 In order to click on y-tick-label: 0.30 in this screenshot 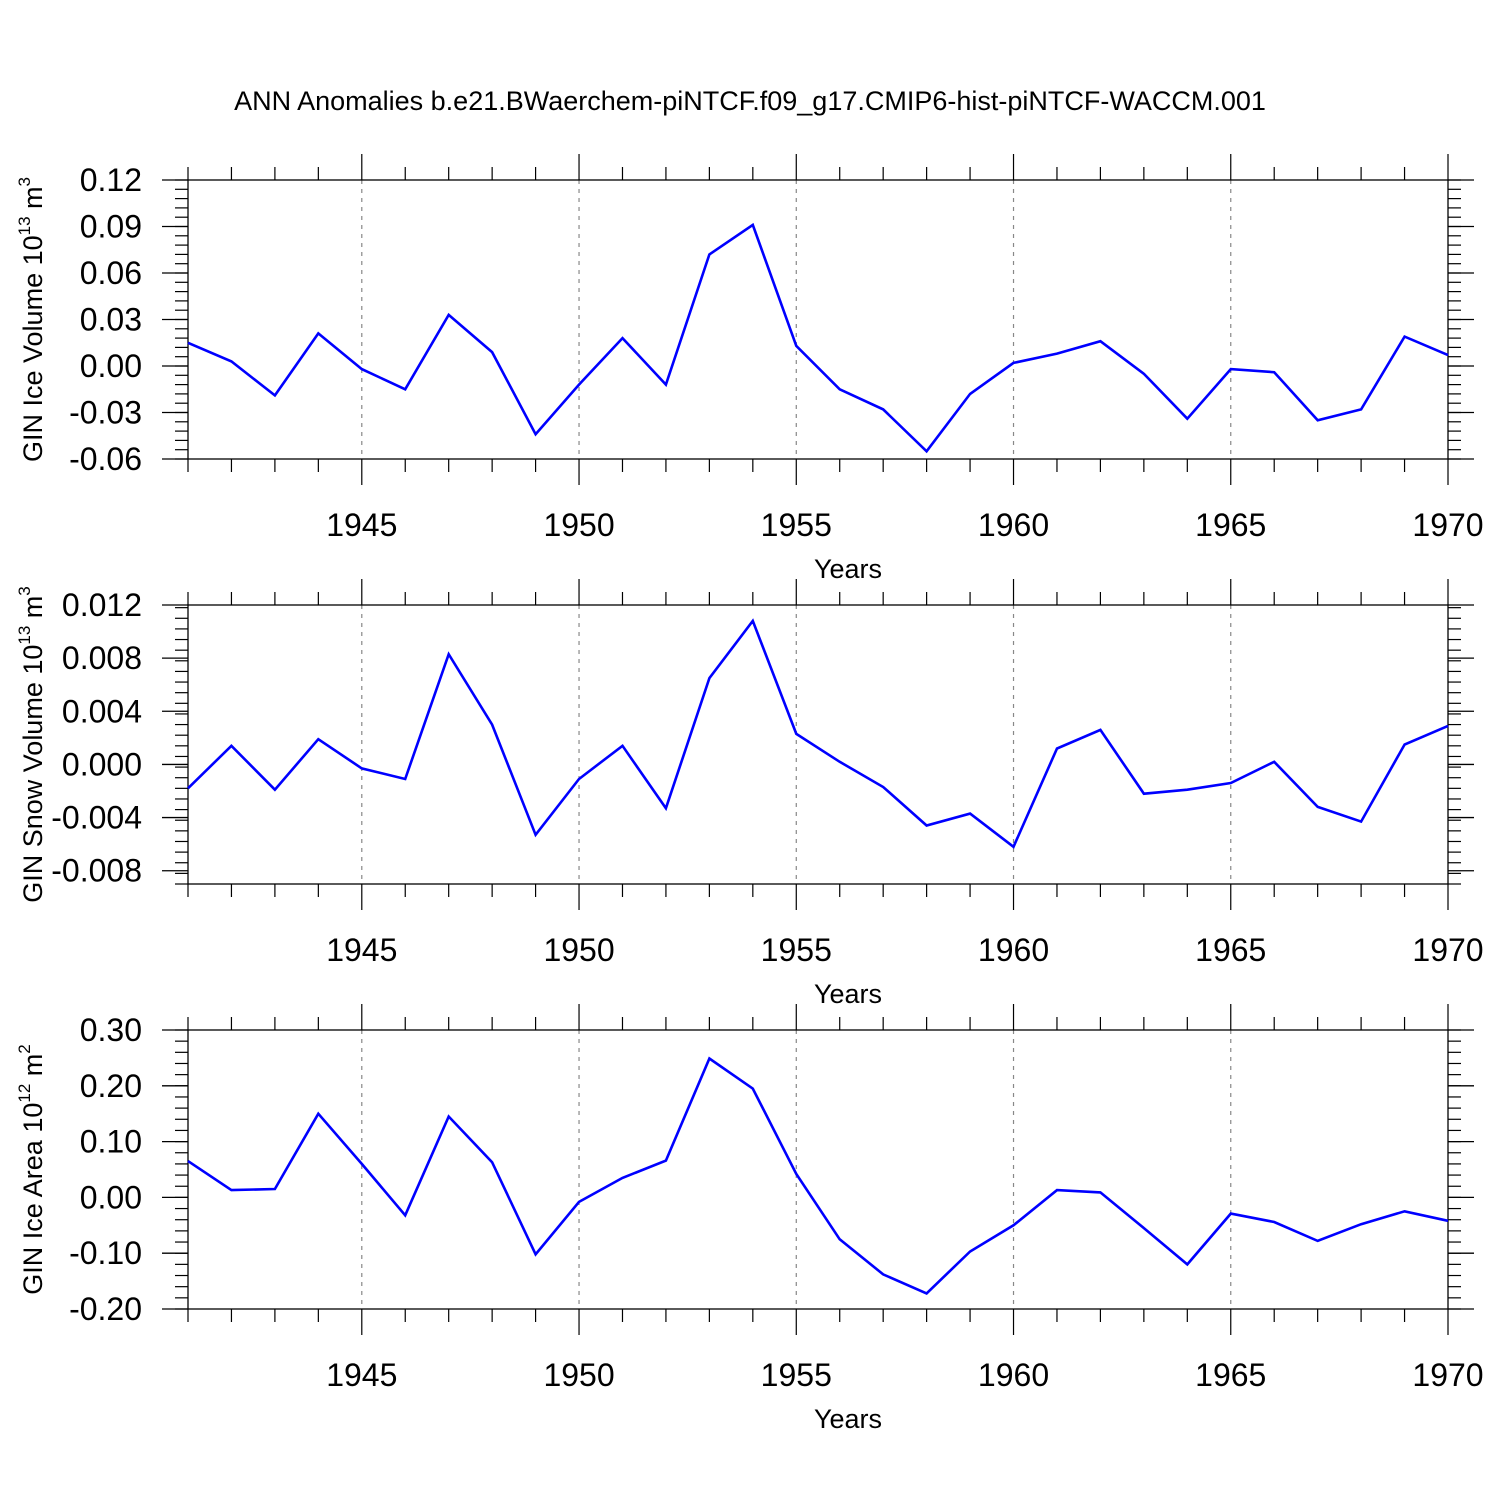, I will do `click(111, 1030)`.